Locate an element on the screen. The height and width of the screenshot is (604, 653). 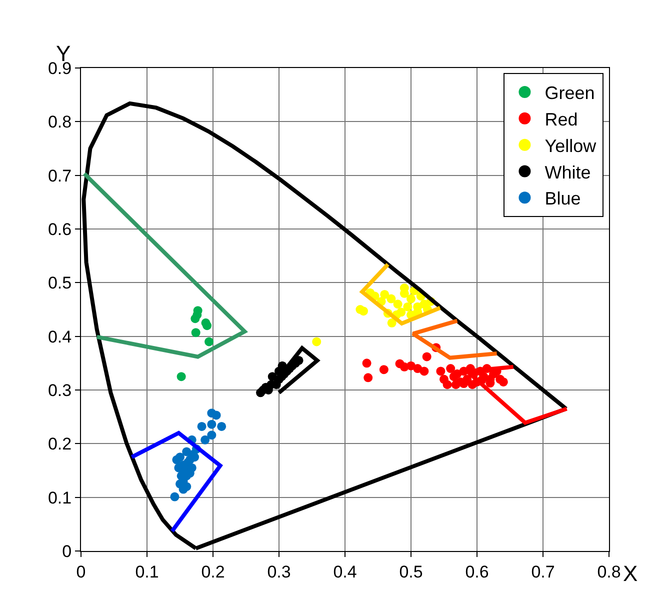
x-tick-label: 0.2 is located at coordinates (213, 572).